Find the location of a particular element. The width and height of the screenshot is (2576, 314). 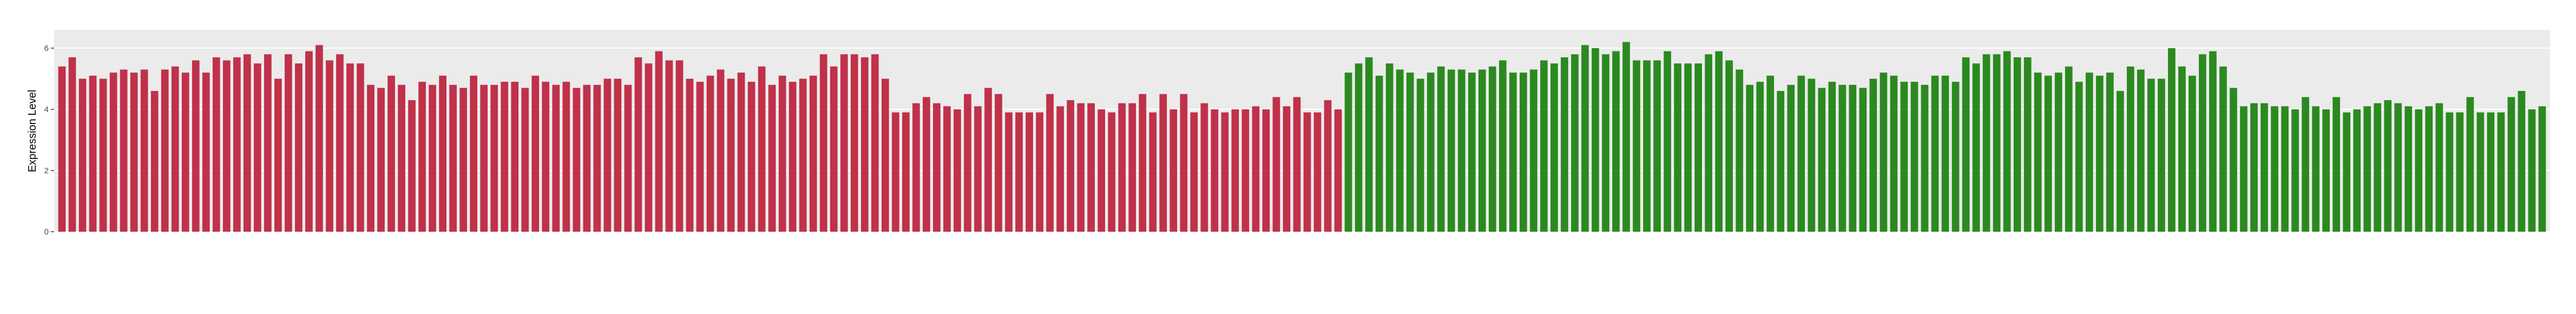

y-tick-label: 4 is located at coordinates (46, 109).